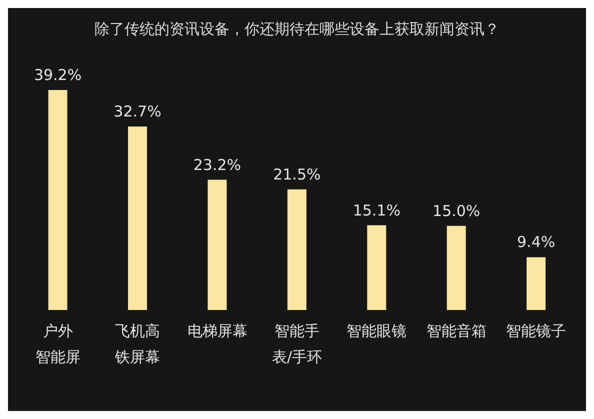  What do you see at coordinates (58, 75) in the screenshot?
I see `data-label: 39.2%` at bounding box center [58, 75].